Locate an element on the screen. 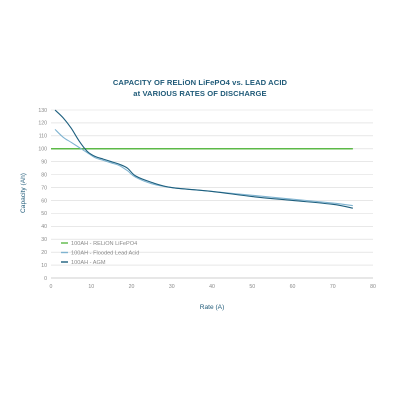 Image resolution: width=400 pixels, height=400 pixels. y-tick-label: 120 is located at coordinates (42, 124).